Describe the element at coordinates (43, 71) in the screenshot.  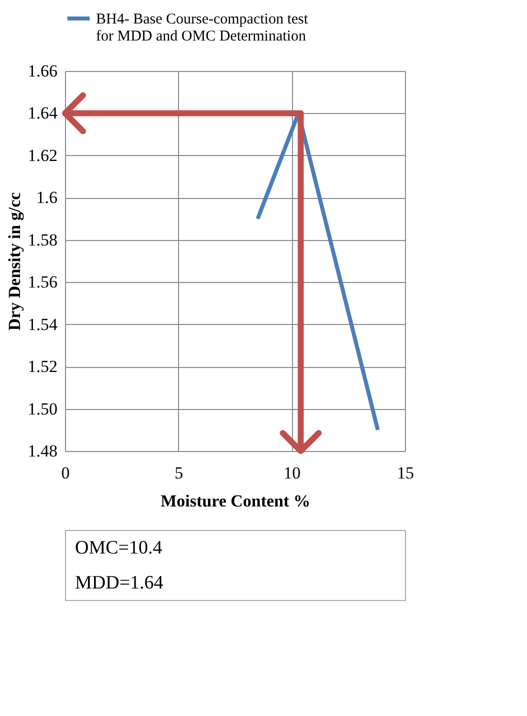
I see `y-tick-label: 1.66` at that location.